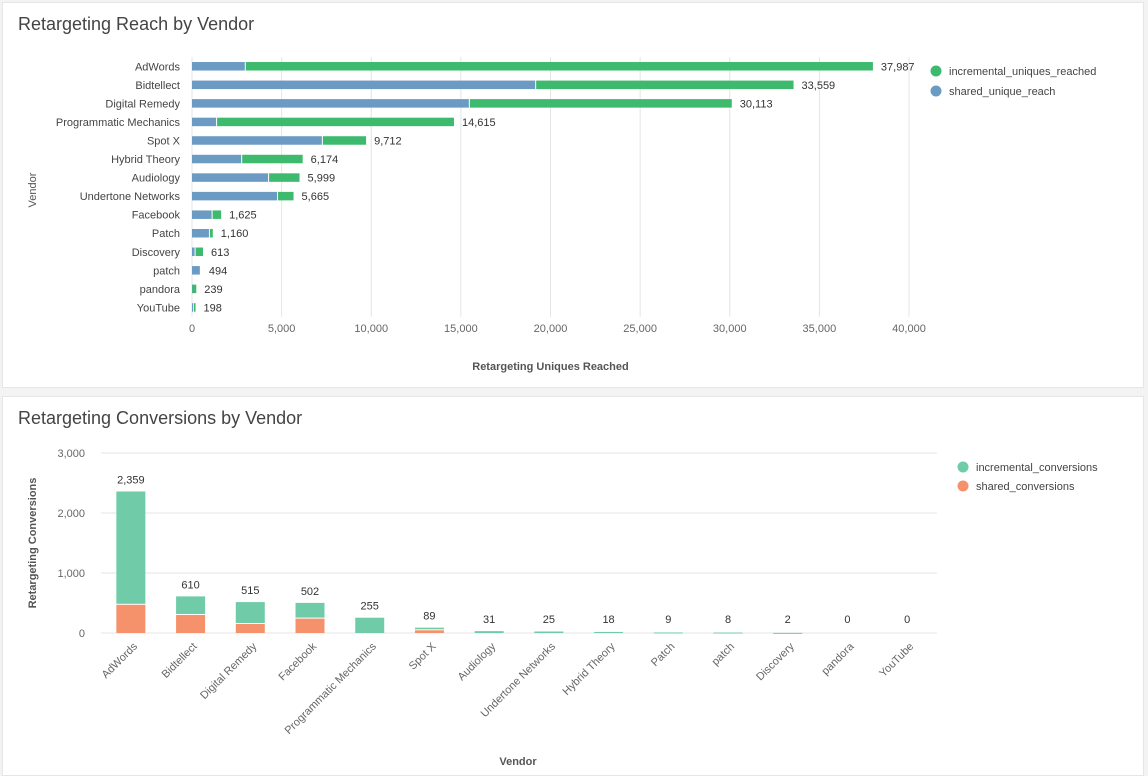  Describe the element at coordinates (130, 197) in the screenshot. I see `y-tick-label: Undertone Networks` at that location.